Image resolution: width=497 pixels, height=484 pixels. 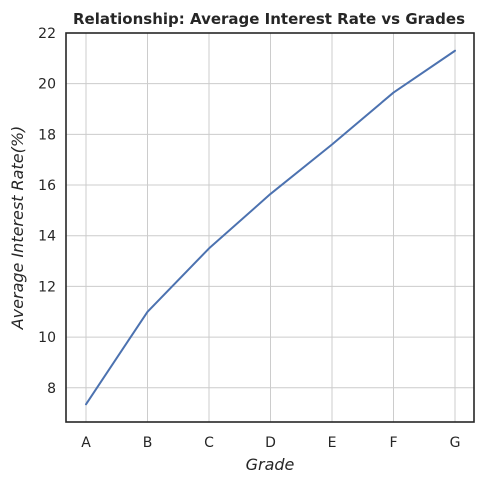 I want to click on x-tick-label: G, so click(x=455, y=443).